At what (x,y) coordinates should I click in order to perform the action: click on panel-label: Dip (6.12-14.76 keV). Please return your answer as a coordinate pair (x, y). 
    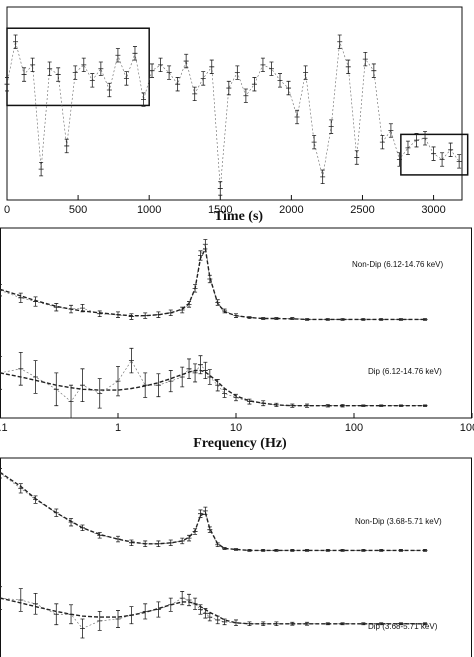
    Looking at the image, I should click on (405, 371).